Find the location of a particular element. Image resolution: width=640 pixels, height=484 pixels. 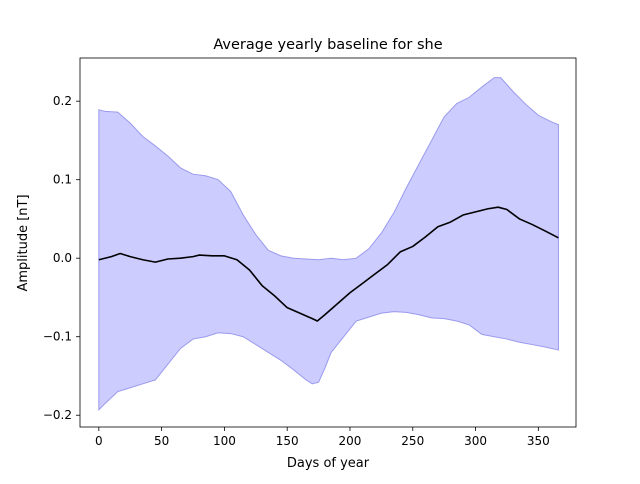

x-tick-label: 50 is located at coordinates (161, 441).